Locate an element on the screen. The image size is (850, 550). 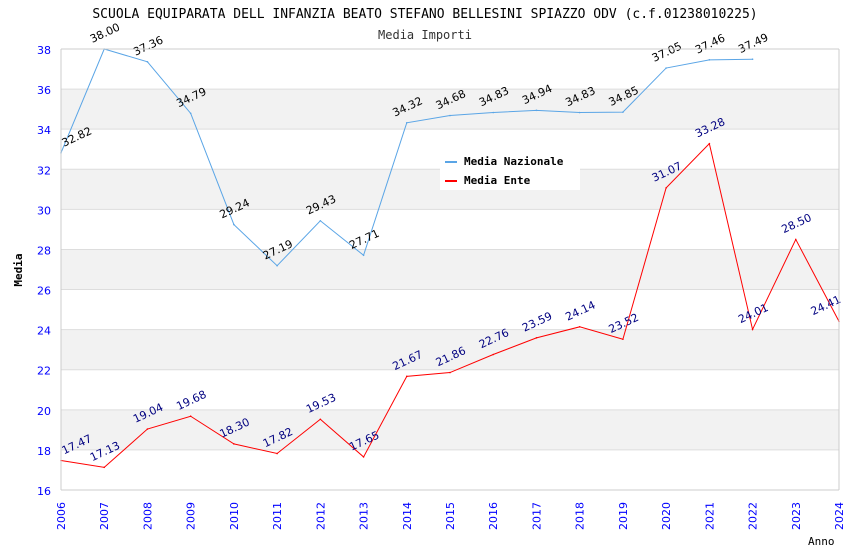
x-tick-label: 2023 is located at coordinates (796, 516).